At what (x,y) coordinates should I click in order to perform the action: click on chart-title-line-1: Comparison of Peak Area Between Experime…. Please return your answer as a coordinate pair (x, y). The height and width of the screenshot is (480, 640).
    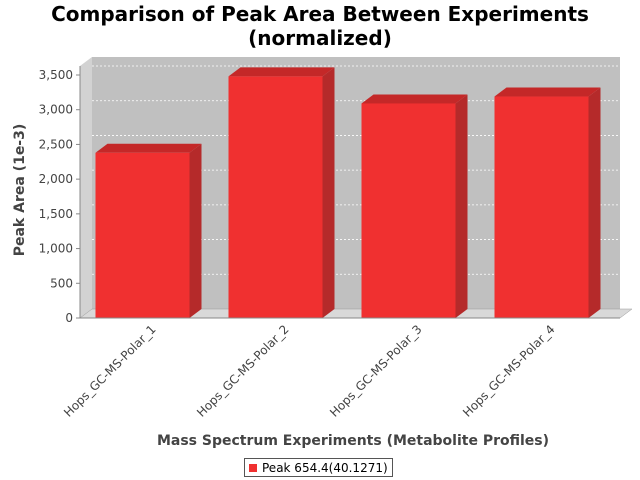
    Looking at the image, I should click on (320, 14).